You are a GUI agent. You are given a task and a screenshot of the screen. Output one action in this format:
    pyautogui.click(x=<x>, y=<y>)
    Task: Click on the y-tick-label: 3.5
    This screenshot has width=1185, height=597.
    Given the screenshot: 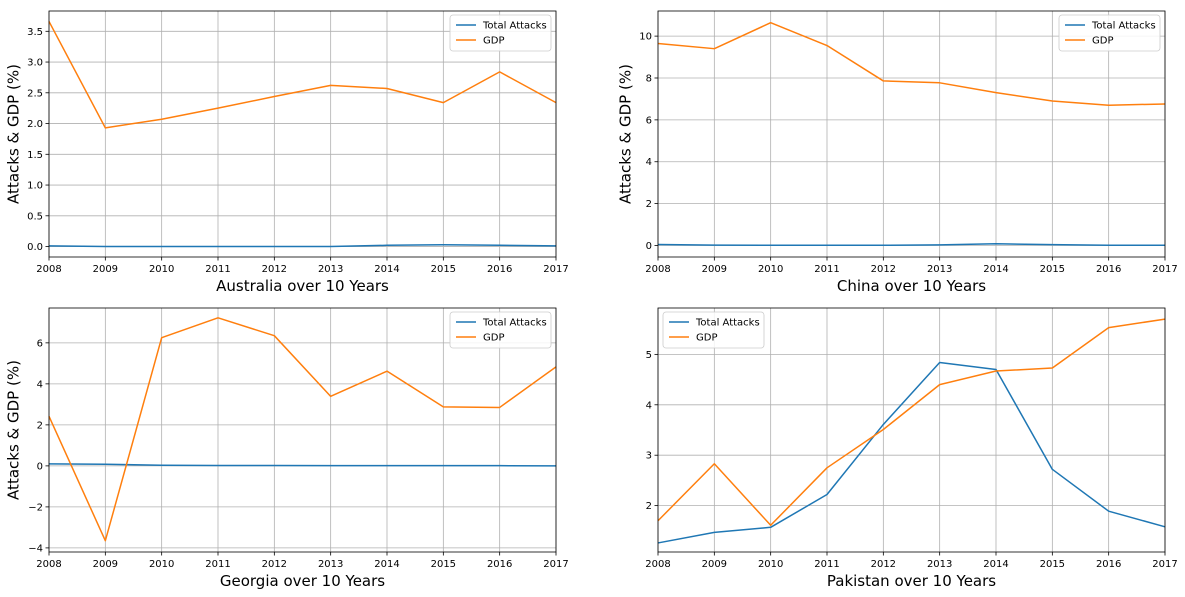 What is the action you would take?
    pyautogui.click(x=35, y=32)
    